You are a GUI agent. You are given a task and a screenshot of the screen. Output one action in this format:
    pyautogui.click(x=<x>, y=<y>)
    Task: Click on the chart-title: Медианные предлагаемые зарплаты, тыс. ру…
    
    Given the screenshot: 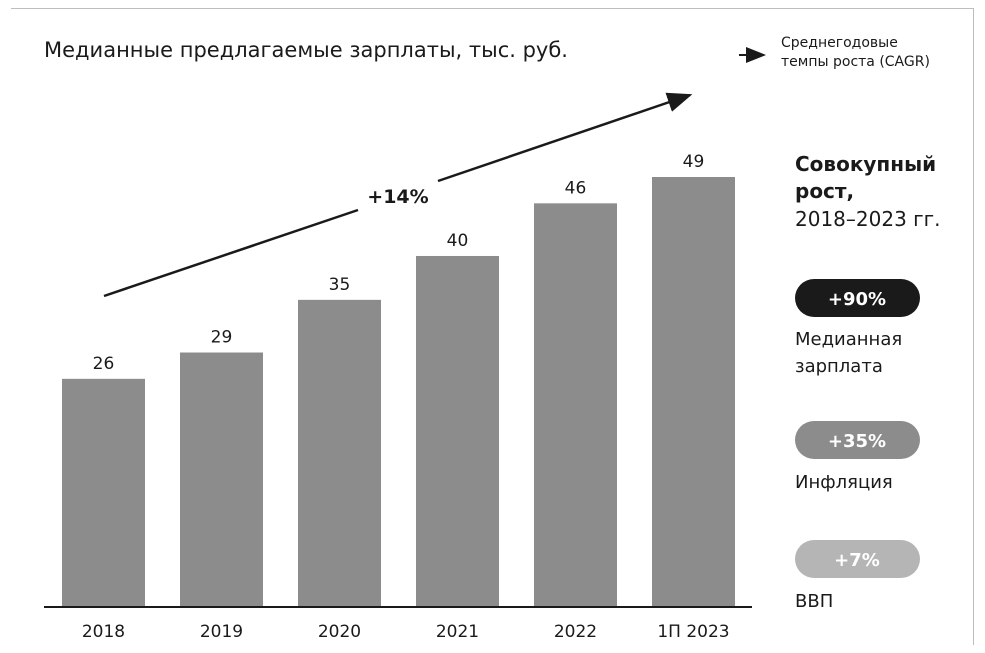 What is the action you would take?
    pyautogui.click(x=306, y=50)
    